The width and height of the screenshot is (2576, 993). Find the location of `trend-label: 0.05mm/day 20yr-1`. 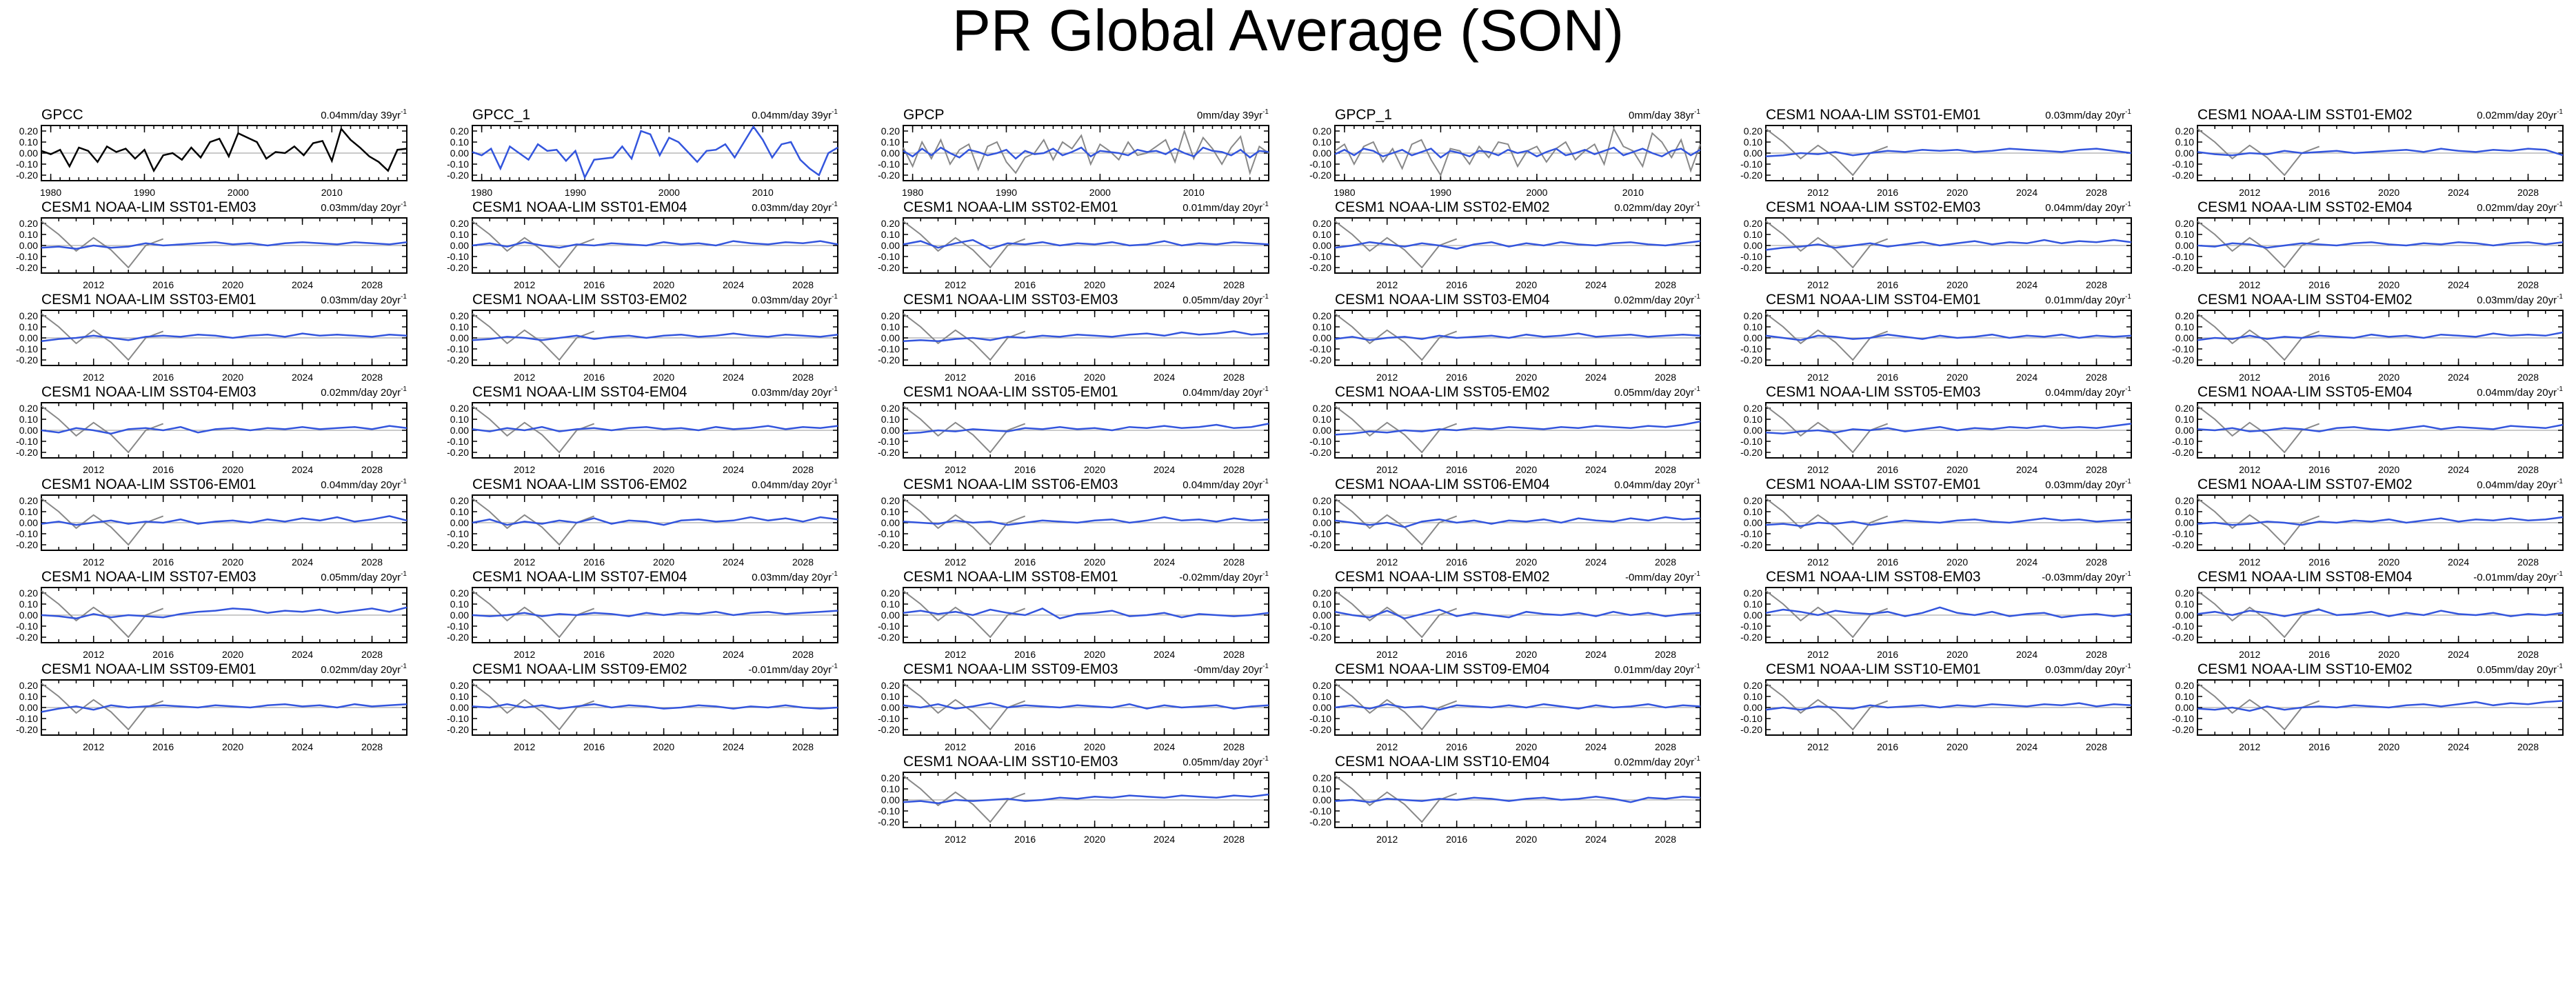

trend-label: 0.05mm/day 20yr-1 is located at coordinates (1226, 761).